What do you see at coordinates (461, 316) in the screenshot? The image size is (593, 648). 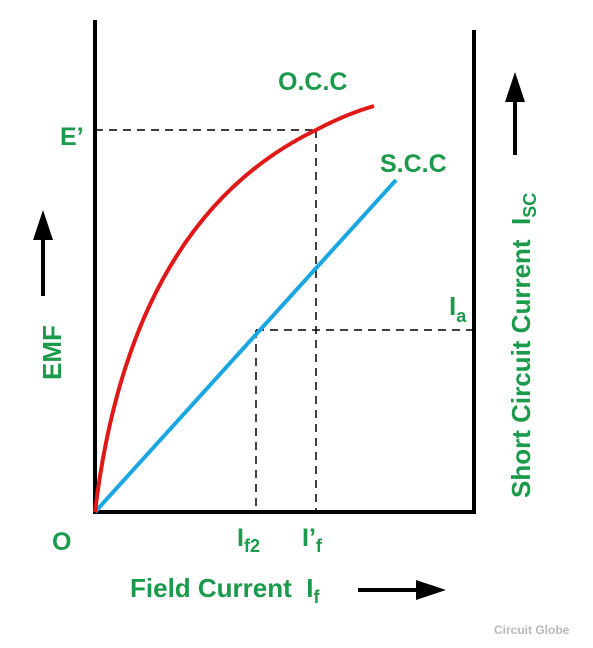 I see `ia-subscript: a` at bounding box center [461, 316].